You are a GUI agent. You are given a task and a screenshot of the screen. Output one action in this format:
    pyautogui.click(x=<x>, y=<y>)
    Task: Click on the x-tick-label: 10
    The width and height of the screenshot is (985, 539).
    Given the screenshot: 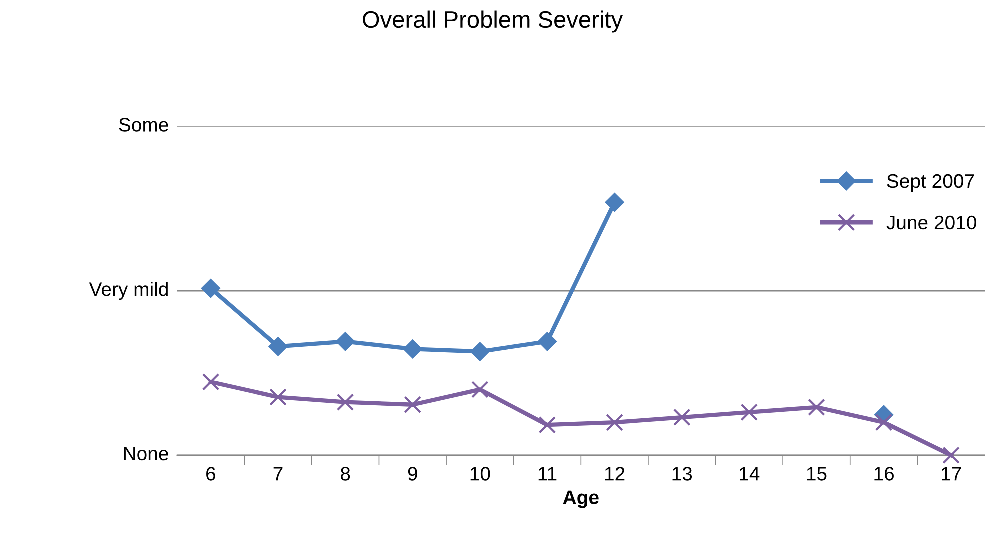 What is the action you would take?
    pyautogui.click(x=480, y=474)
    